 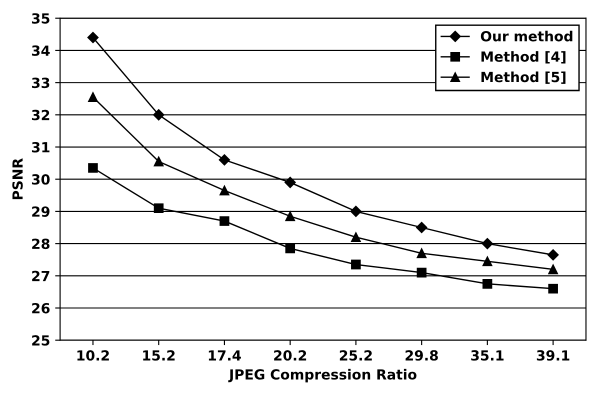 What do you see at coordinates (41, 211) in the screenshot?
I see `y-tick-label: 29` at bounding box center [41, 211].